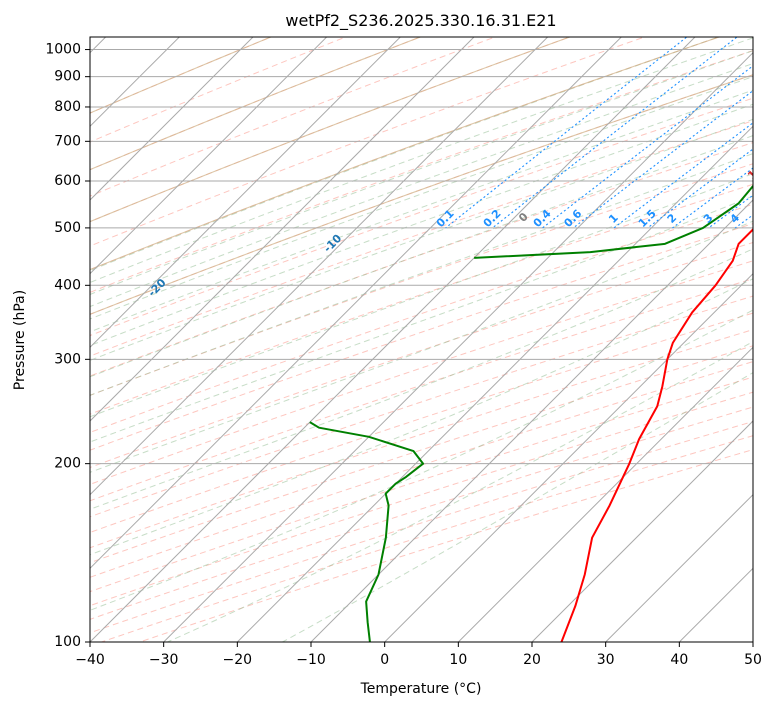 The image size is (775, 708). What do you see at coordinates (67, 359) in the screenshot?
I see `y-tick-label: 300` at bounding box center [67, 359].